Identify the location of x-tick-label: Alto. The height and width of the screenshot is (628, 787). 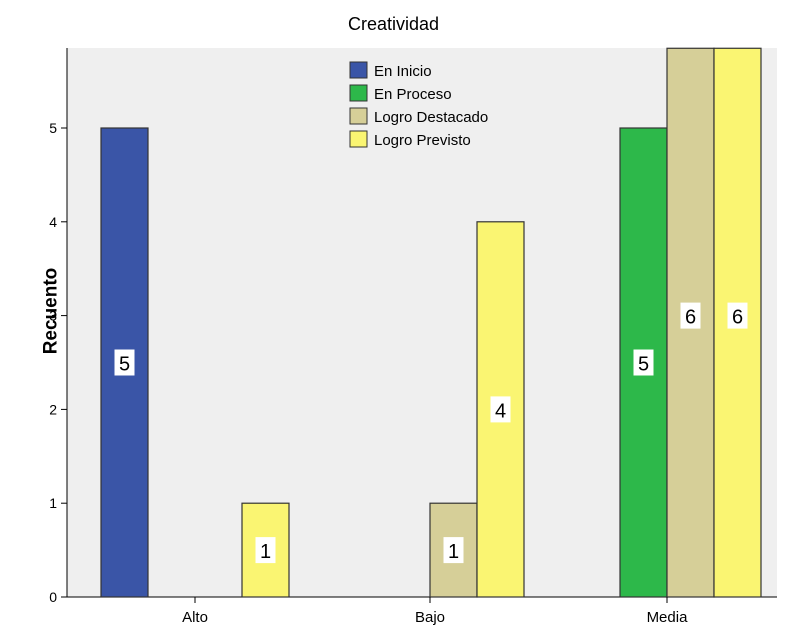
(195, 617).